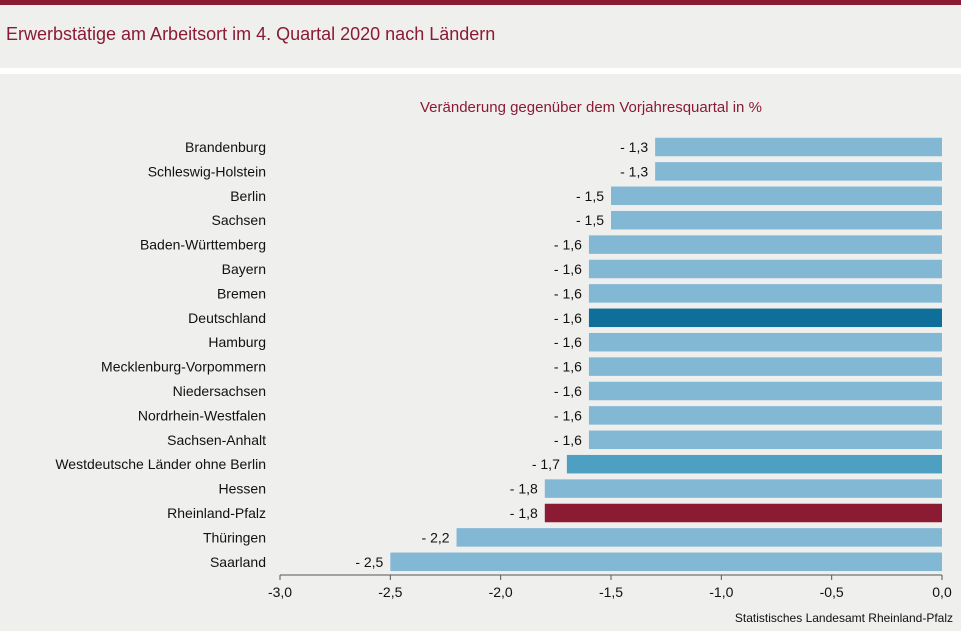 The width and height of the screenshot is (961, 631). Describe the element at coordinates (280, 592) in the screenshot. I see `x-tick-label: -3,0` at that location.